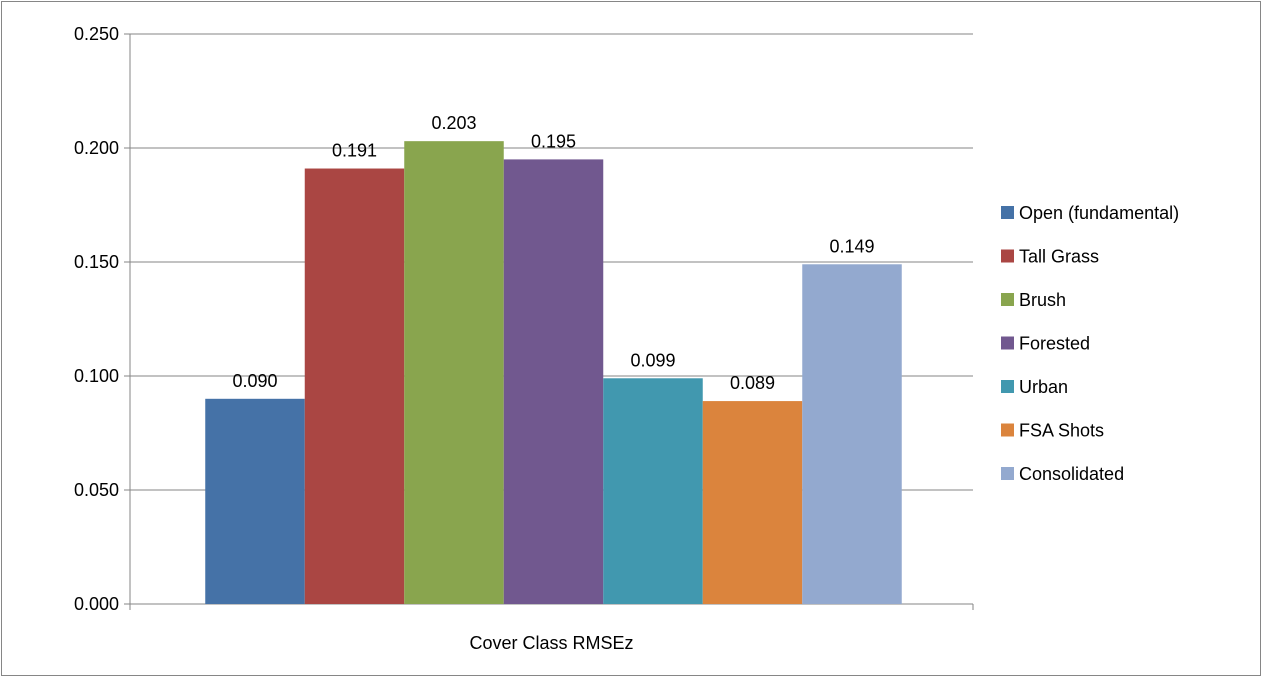 The width and height of the screenshot is (1264, 679). I want to click on legend-entry: Tall Grass, so click(1059, 257).